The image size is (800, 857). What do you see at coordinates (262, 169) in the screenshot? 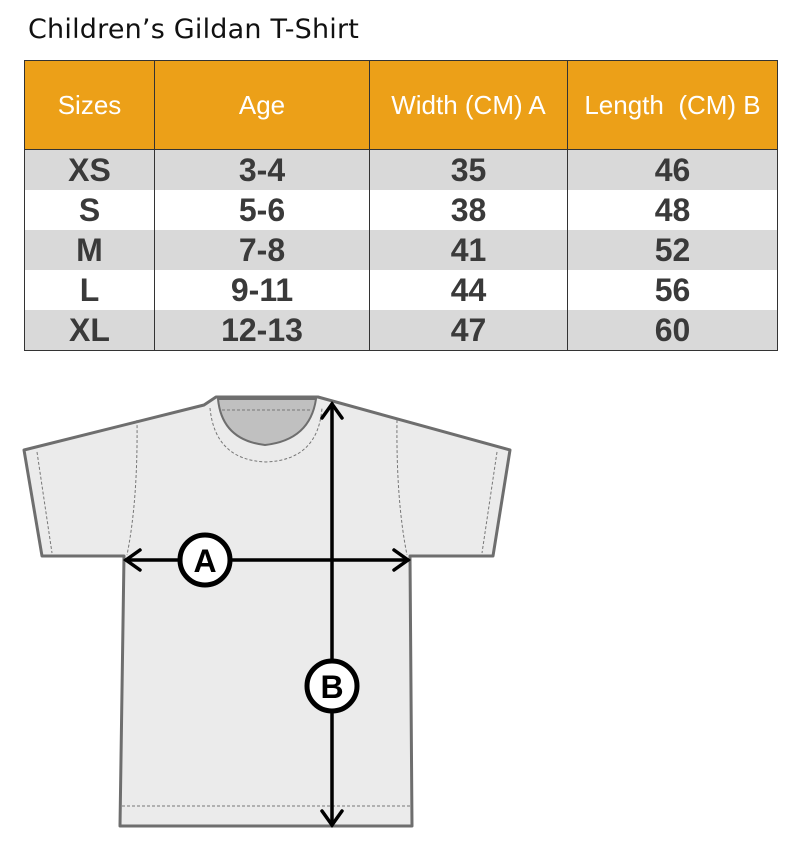
I see `table-cell: 3-4` at bounding box center [262, 169].